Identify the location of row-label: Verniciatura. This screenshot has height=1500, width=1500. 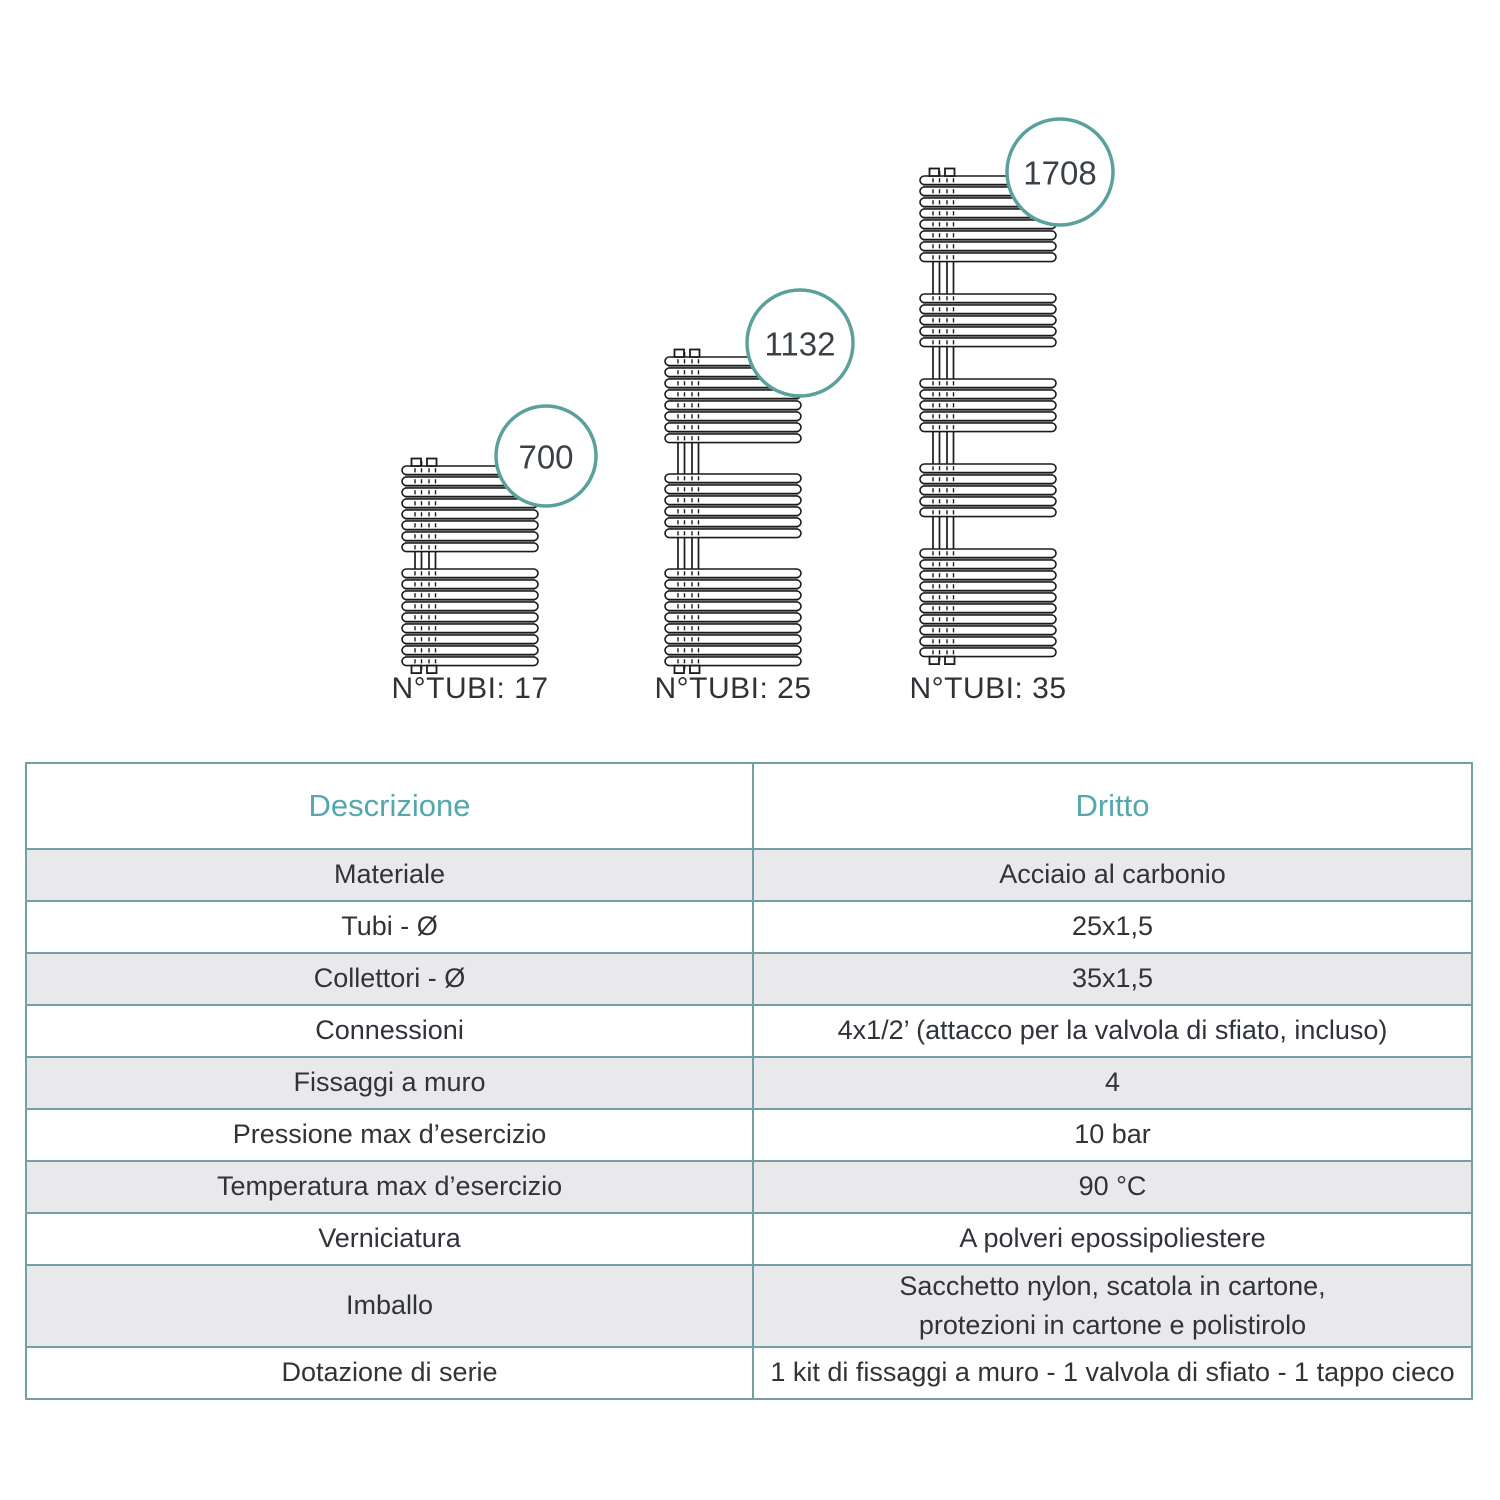
(391, 1239).